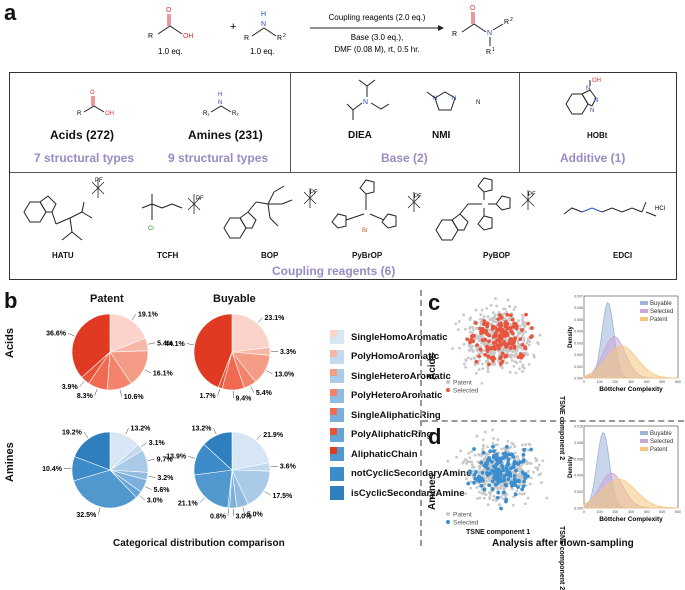 The width and height of the screenshot is (685, 590). I want to click on density-ytick: 0.002, so click(578, 492).